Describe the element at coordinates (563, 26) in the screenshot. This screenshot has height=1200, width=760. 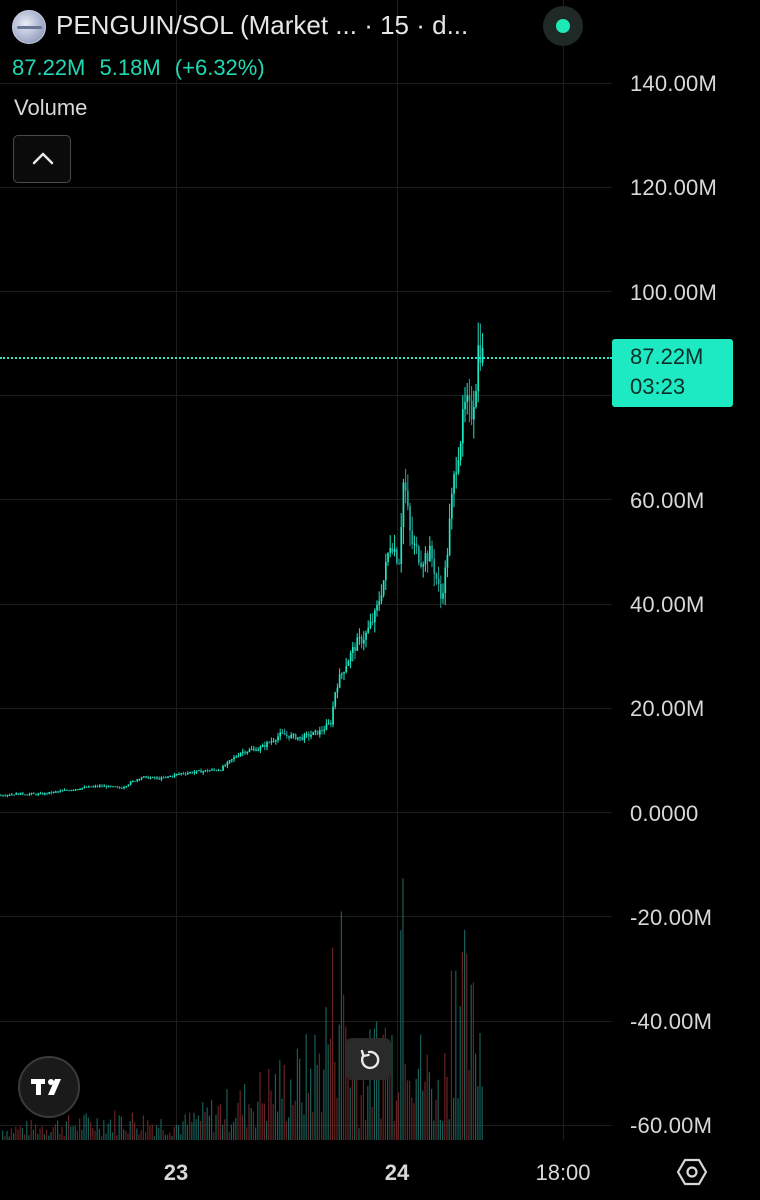
I see `market-status-indicator` at that location.